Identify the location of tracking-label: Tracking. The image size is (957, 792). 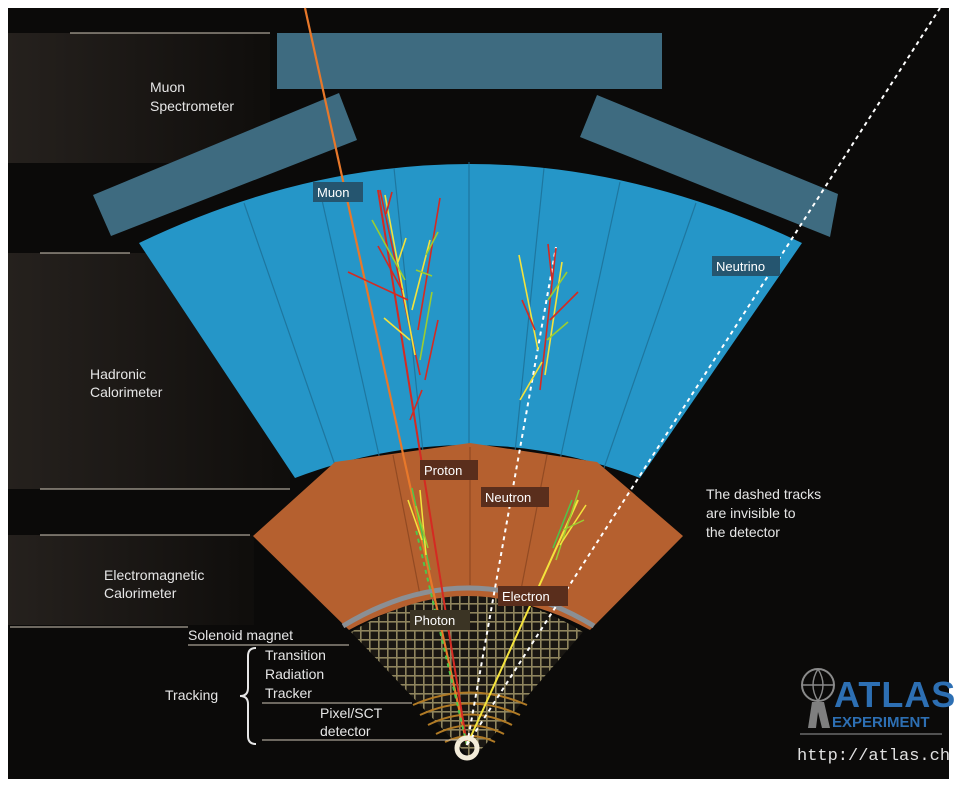
(191, 695).